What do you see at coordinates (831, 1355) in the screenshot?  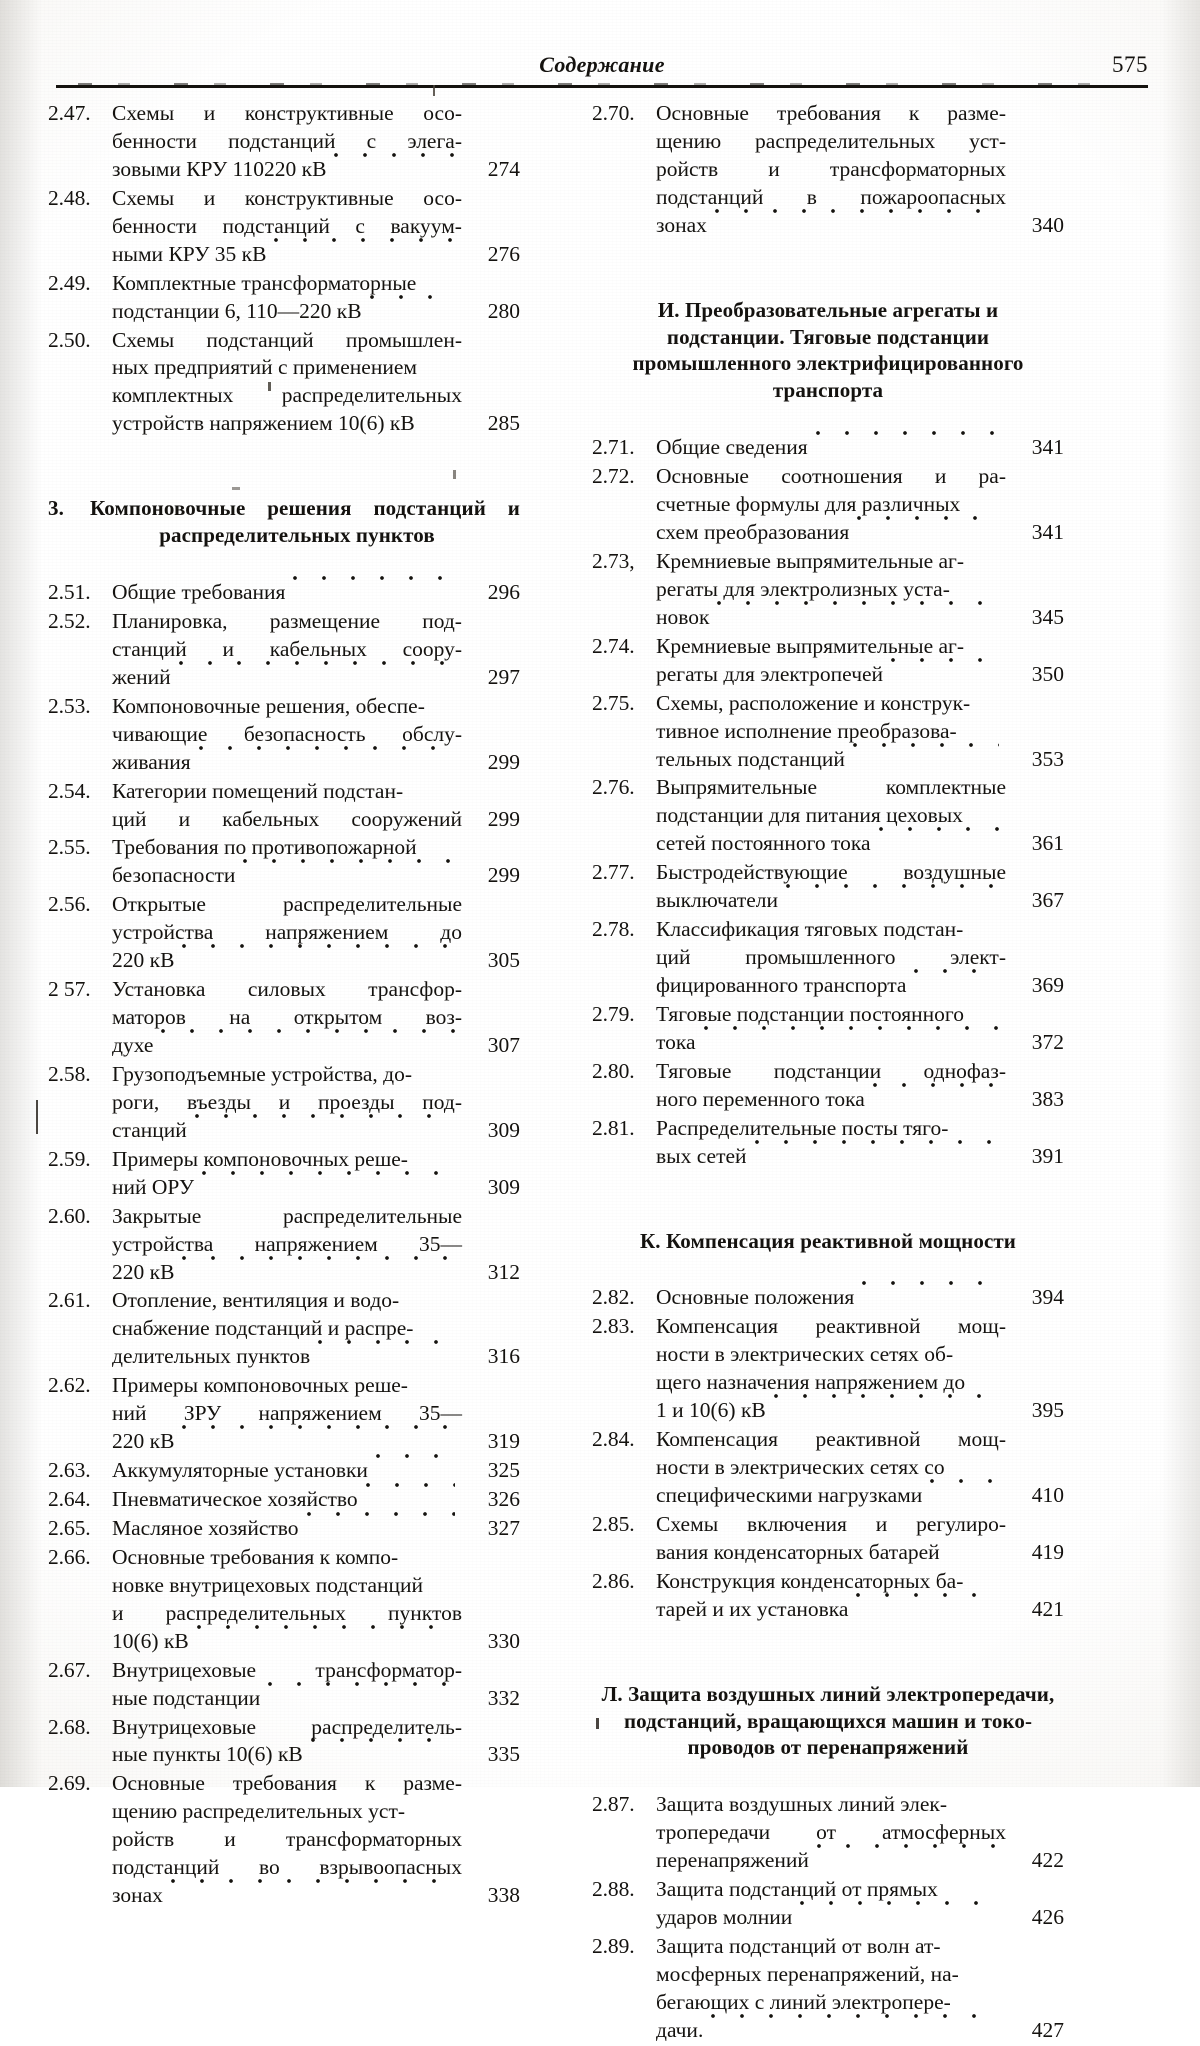 I see `entry-text-line: ности в электрических сетях об-` at bounding box center [831, 1355].